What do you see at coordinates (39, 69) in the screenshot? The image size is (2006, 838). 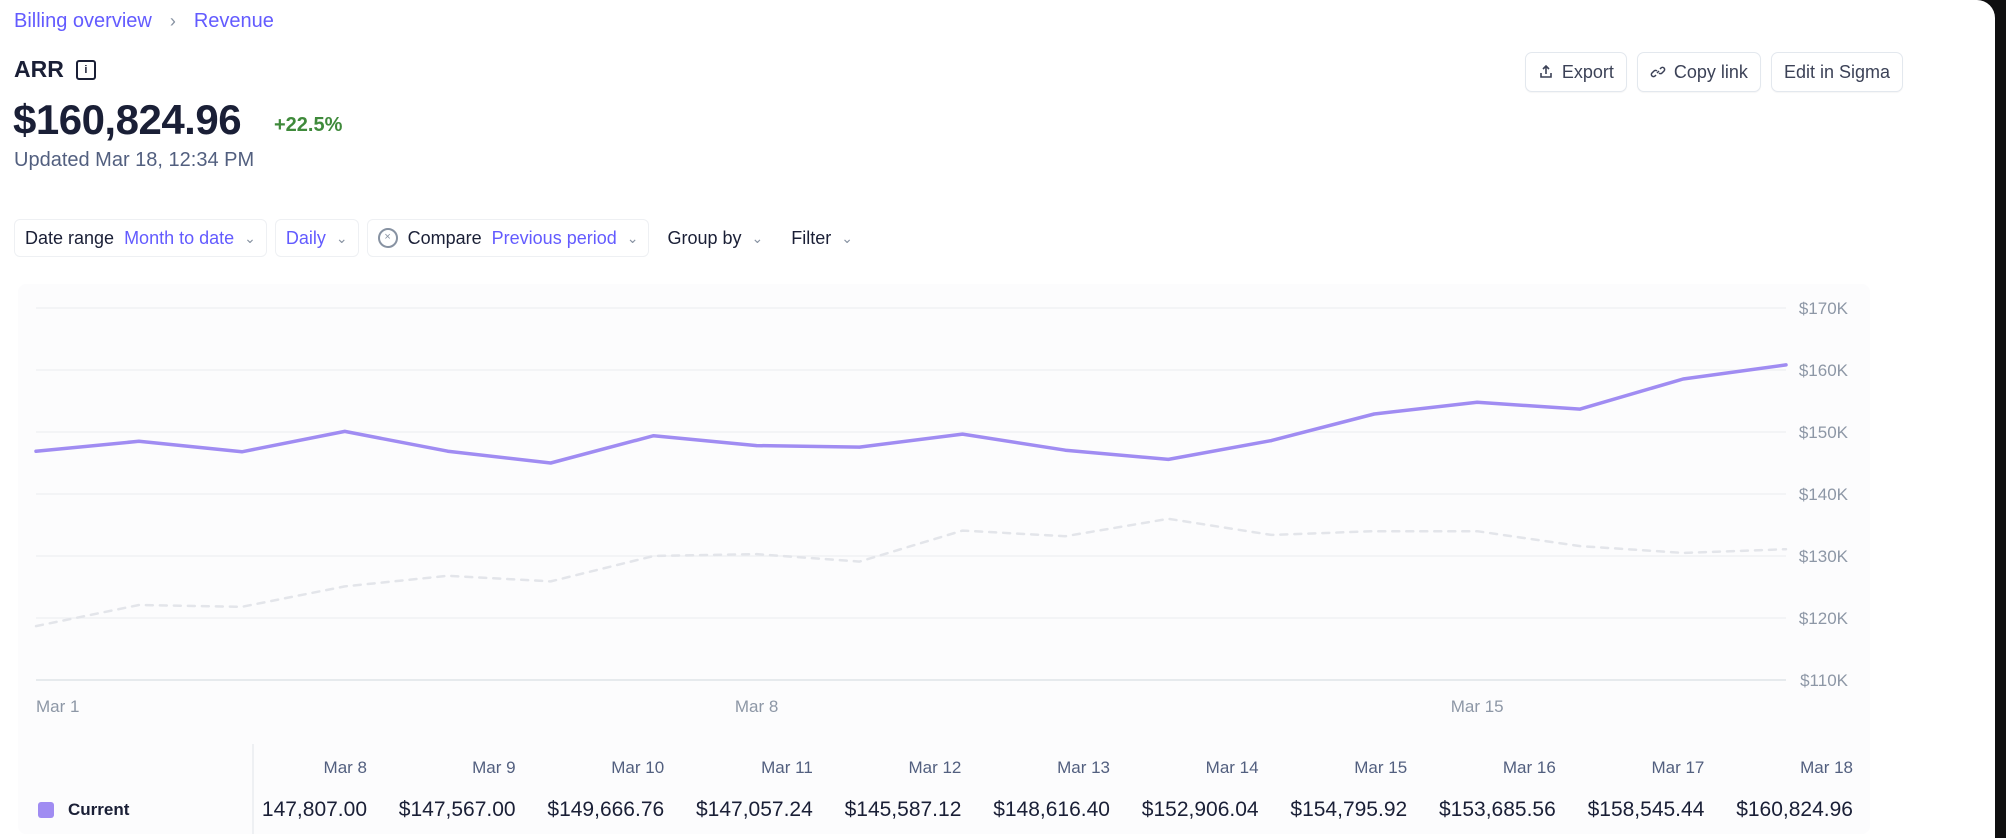 I see `page-title: ARR` at bounding box center [39, 69].